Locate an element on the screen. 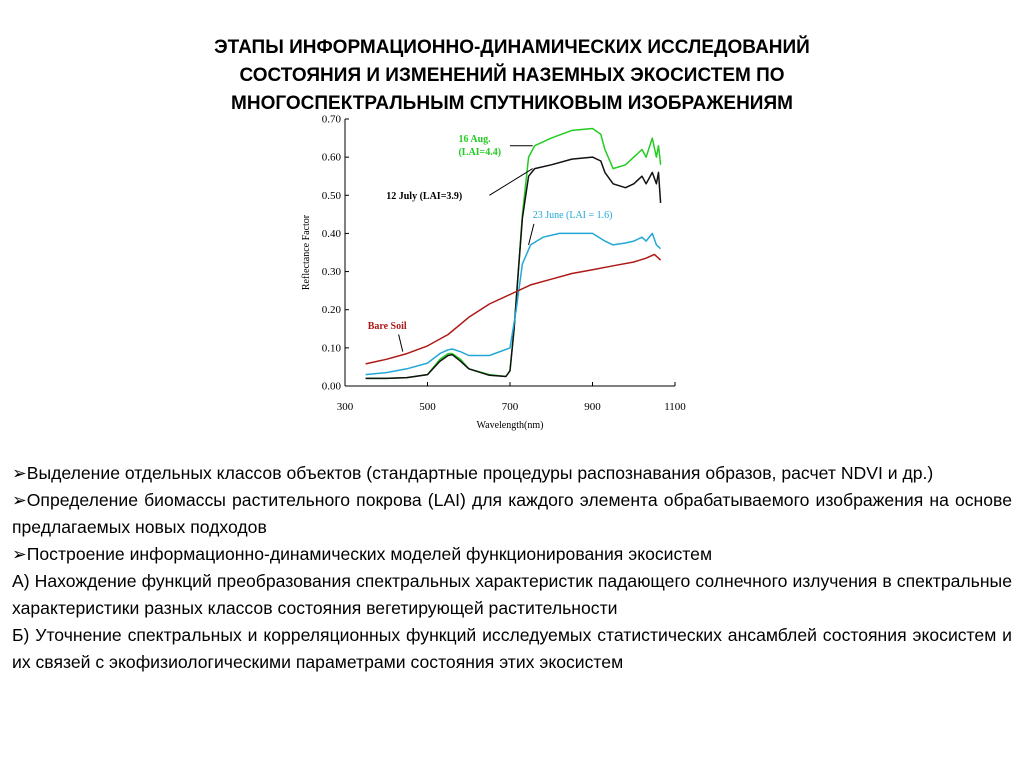  y-tick-label: 0.30 is located at coordinates (332, 272).